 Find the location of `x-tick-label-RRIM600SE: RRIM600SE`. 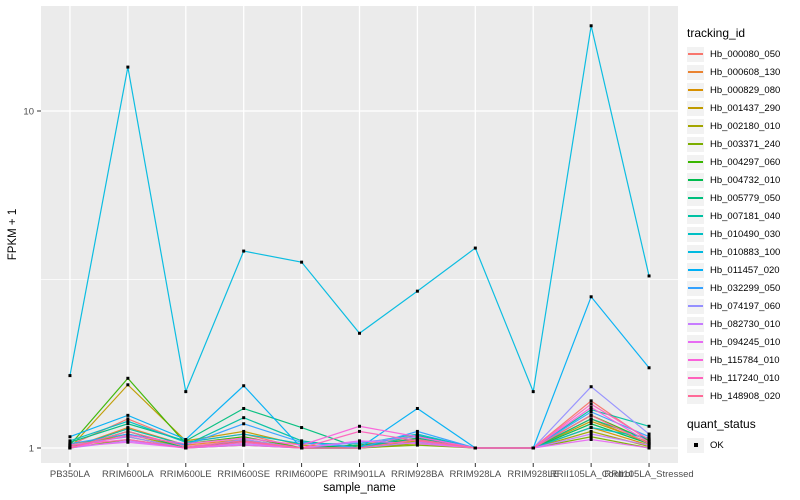

x-tick-label-RRIM600SE: RRIM600SE is located at coordinates (243, 474).